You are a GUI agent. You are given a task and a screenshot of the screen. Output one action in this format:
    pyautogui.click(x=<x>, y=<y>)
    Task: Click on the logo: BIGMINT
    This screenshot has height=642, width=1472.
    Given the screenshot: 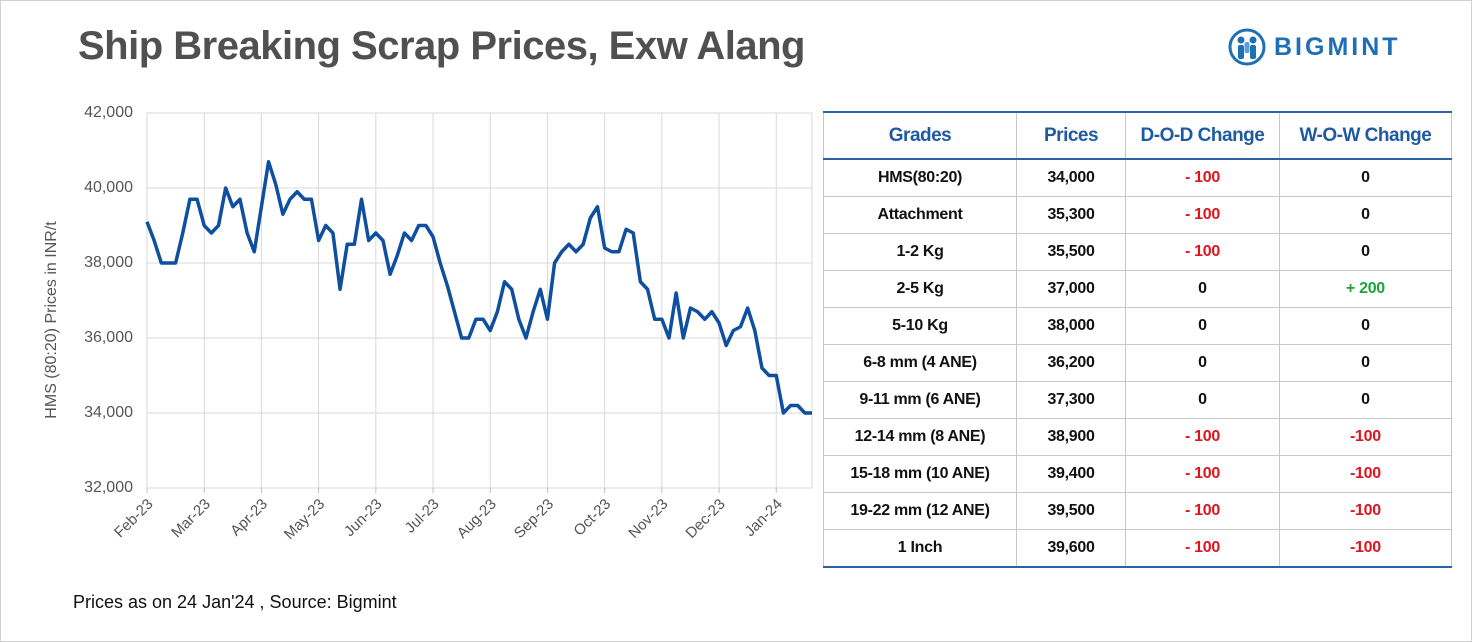 What is the action you would take?
    pyautogui.click(x=1314, y=47)
    